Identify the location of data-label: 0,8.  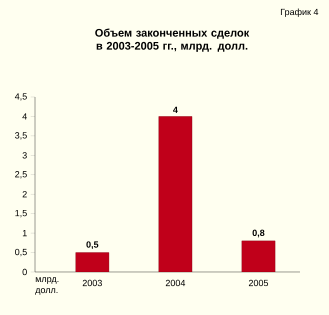
(258, 234).